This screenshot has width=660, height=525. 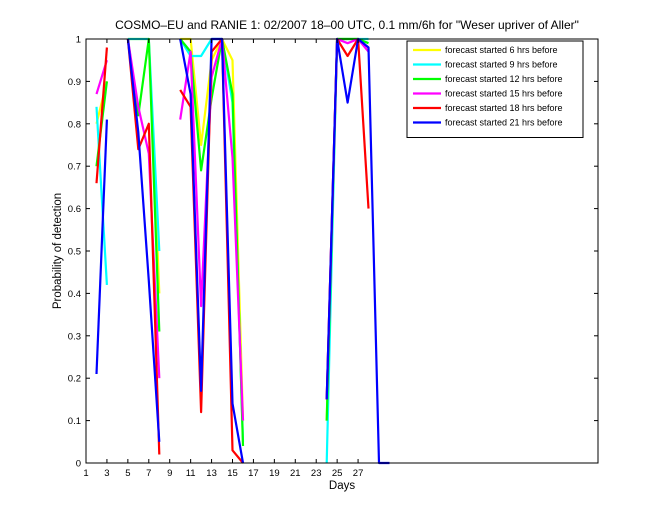 I want to click on x-tick-label: 19, so click(x=274, y=473).